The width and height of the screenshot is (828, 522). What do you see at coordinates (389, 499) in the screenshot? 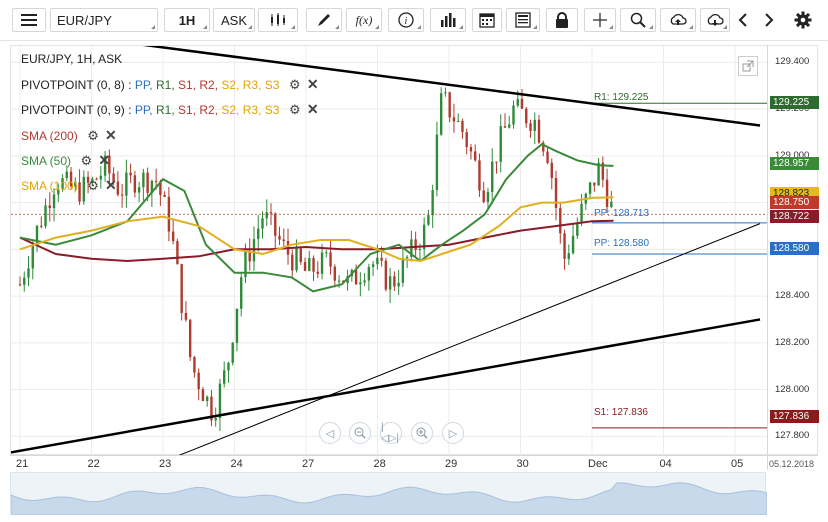
I see `navigator-sparkline` at bounding box center [389, 499].